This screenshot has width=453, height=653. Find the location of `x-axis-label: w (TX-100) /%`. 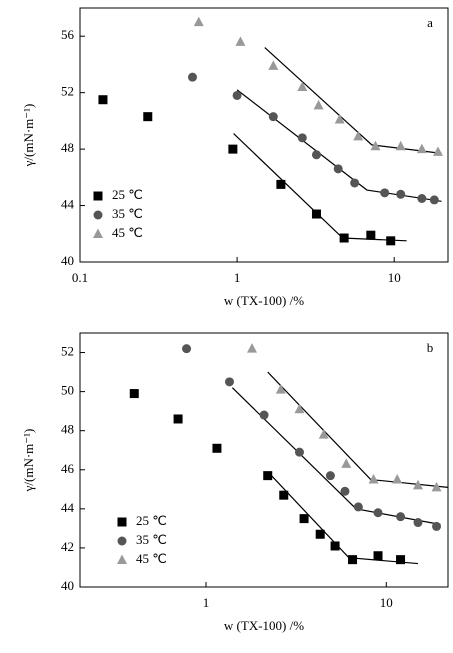

x-axis-label: w (TX-100) /% is located at coordinates (264, 625).